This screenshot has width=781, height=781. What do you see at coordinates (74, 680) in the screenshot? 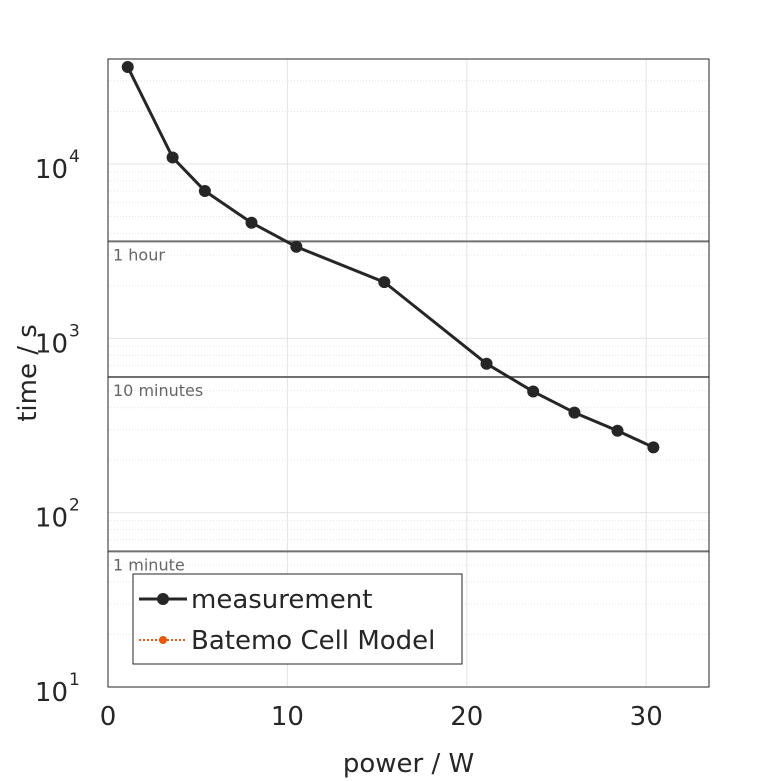
I see `y-tick-exponent: 1` at bounding box center [74, 680].